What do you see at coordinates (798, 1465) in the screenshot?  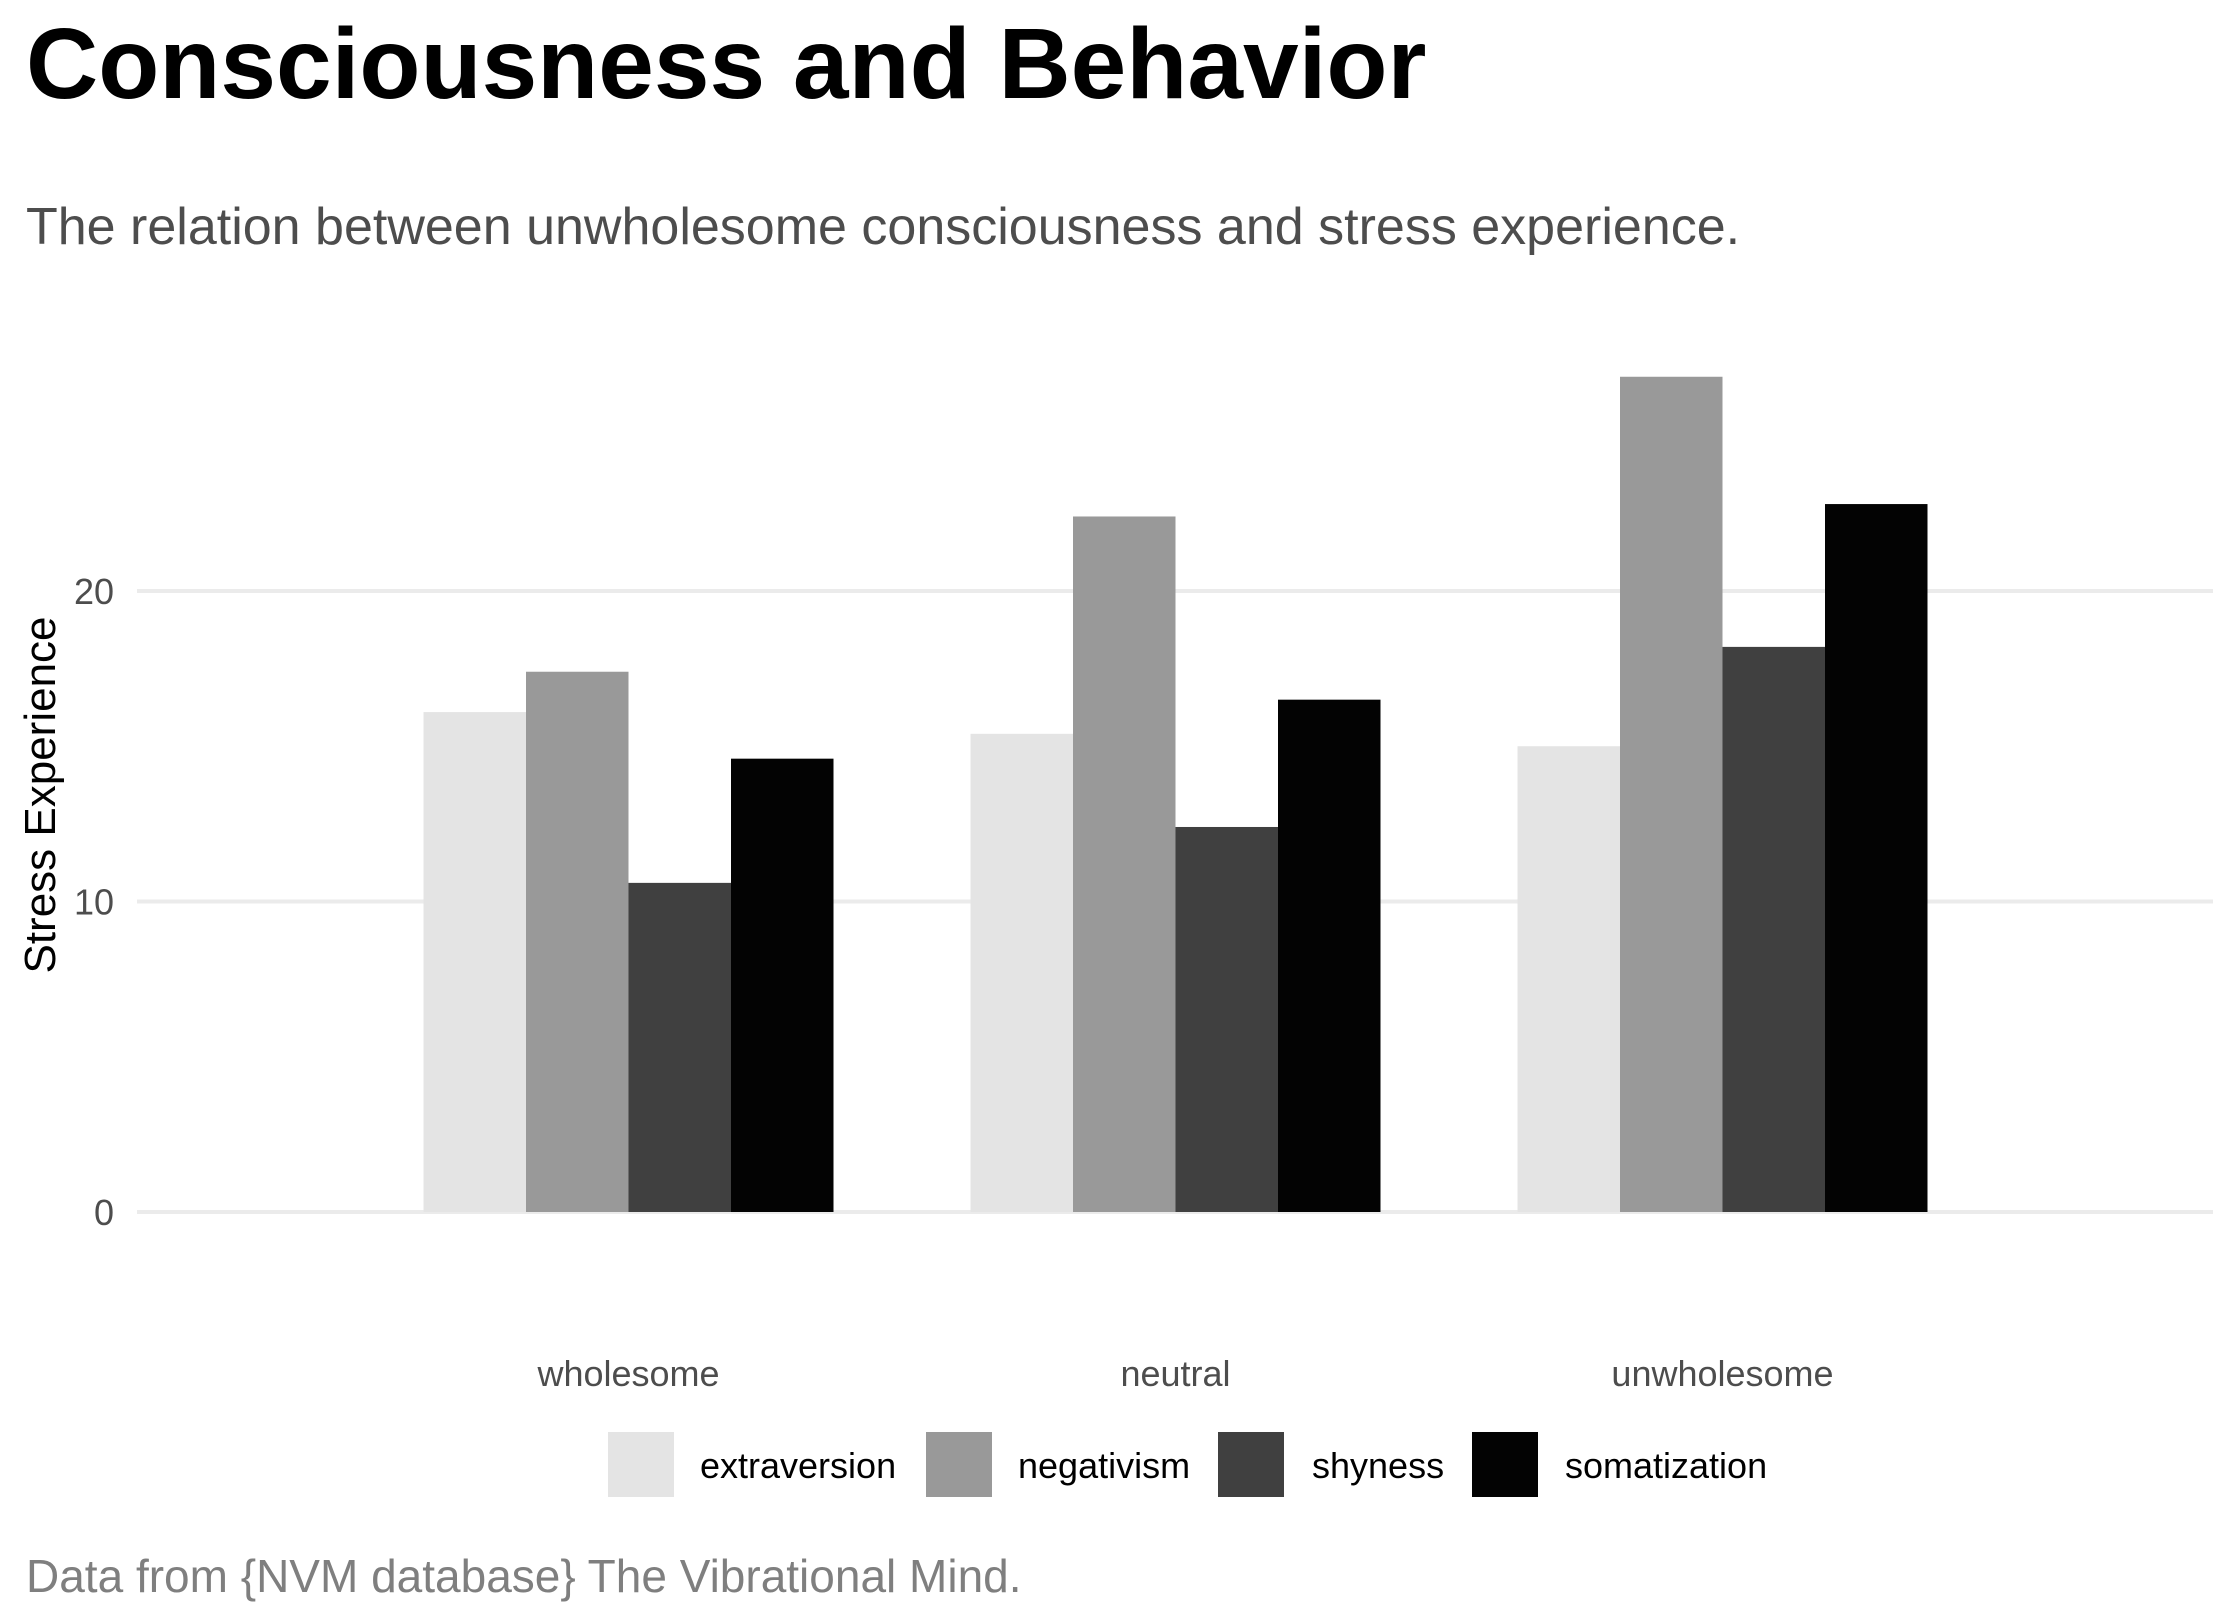 I see `legend-label: extraversion` at bounding box center [798, 1465].